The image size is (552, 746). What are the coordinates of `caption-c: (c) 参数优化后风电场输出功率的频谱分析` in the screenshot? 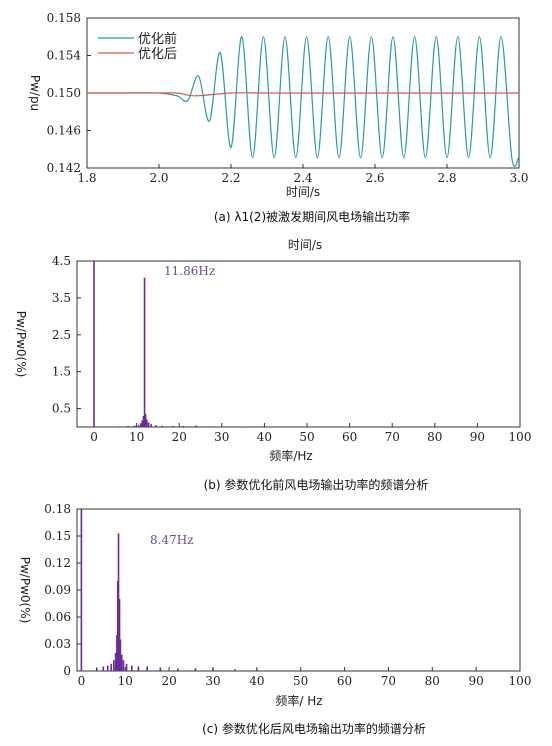 It's located at (314, 728).